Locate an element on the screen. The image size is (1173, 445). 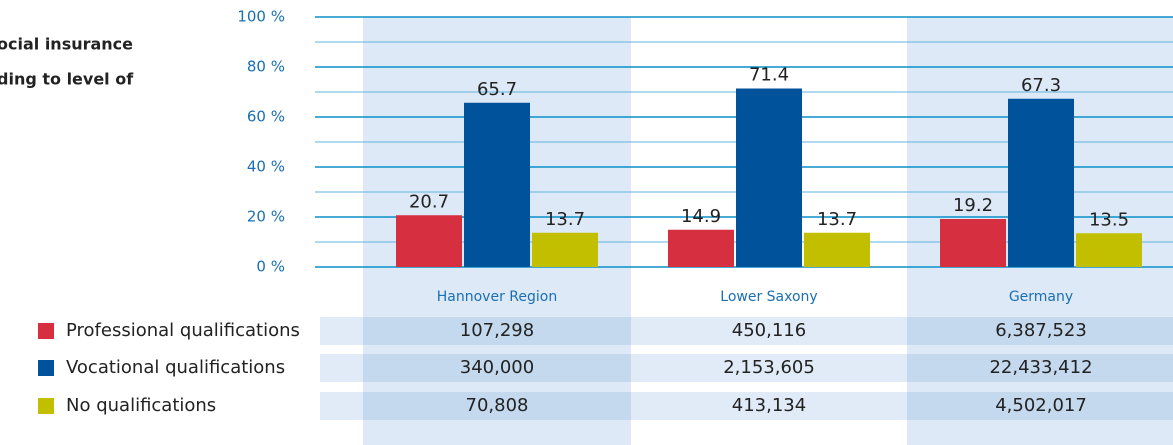
value-label: 65.7 is located at coordinates (497, 89).